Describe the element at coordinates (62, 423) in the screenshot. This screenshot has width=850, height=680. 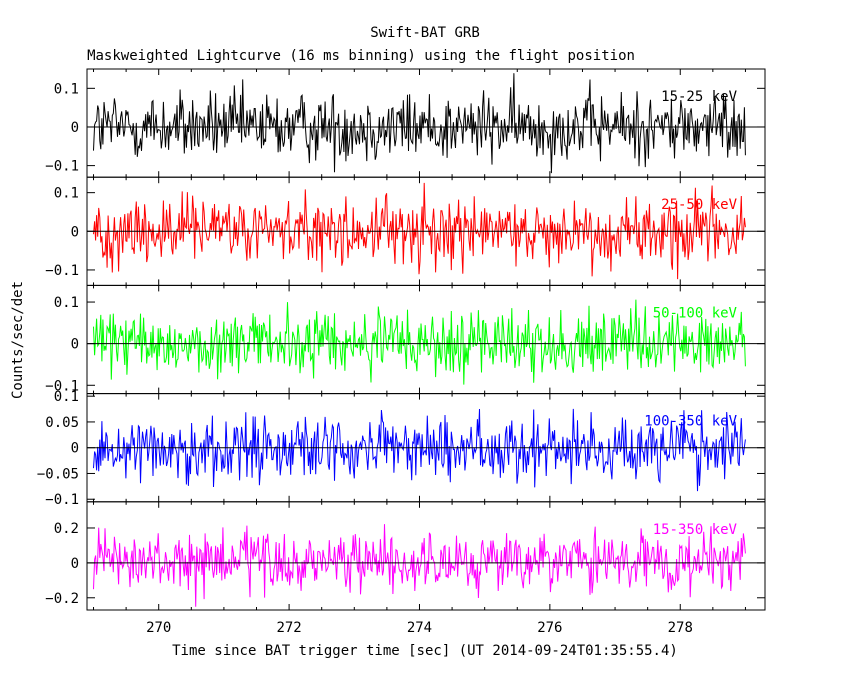
I see `y-tick-label: 0.05` at that location.